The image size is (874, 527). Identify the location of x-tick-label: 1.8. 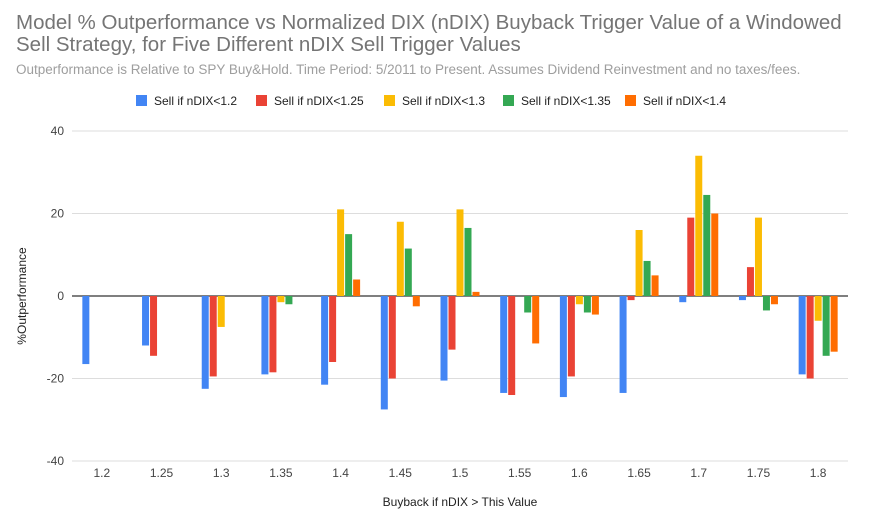
(818, 473).